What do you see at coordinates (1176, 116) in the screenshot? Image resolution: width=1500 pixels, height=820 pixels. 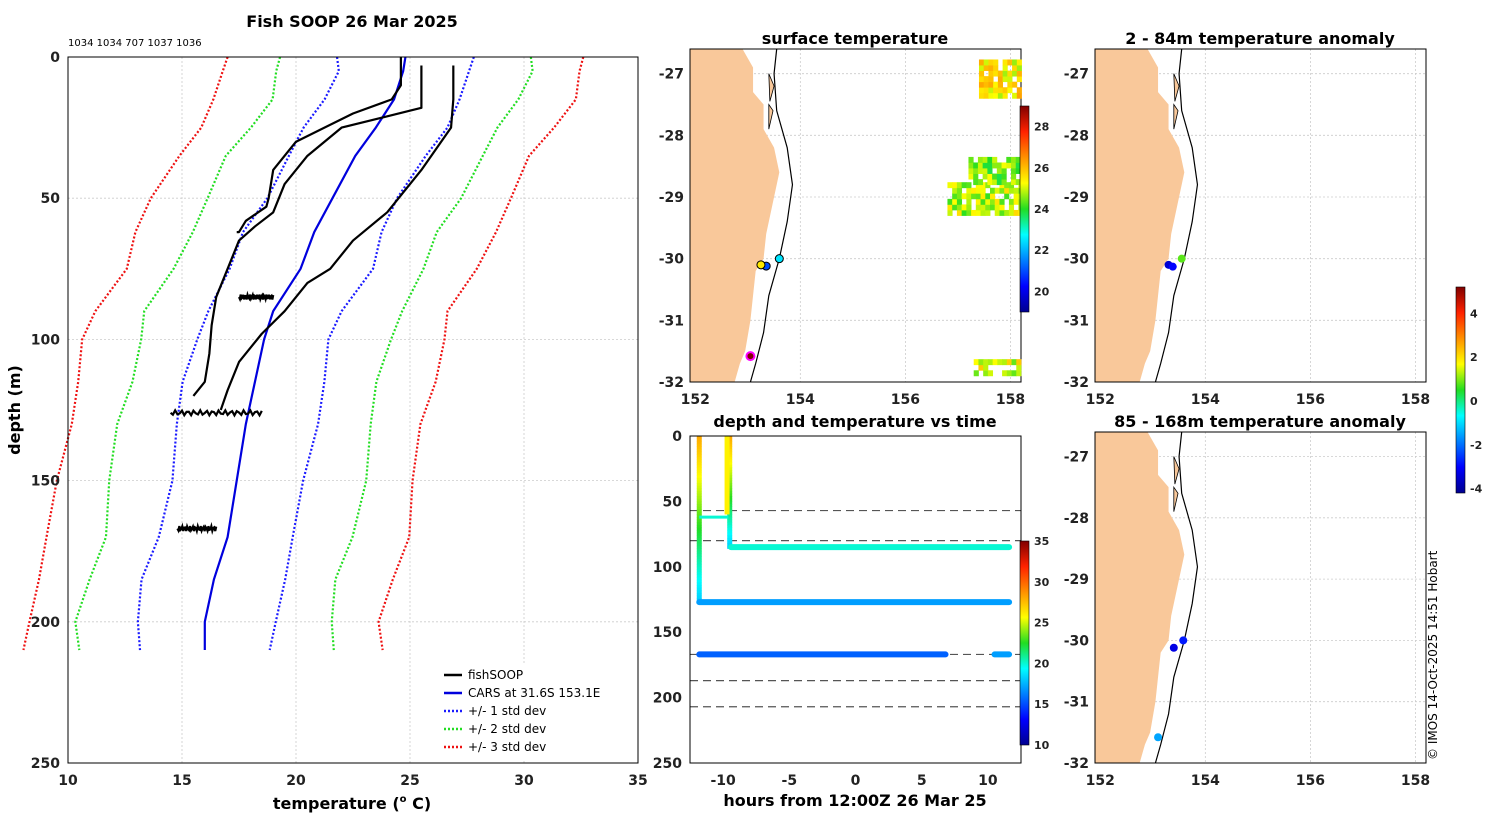 I see `map-island` at bounding box center [1176, 116].